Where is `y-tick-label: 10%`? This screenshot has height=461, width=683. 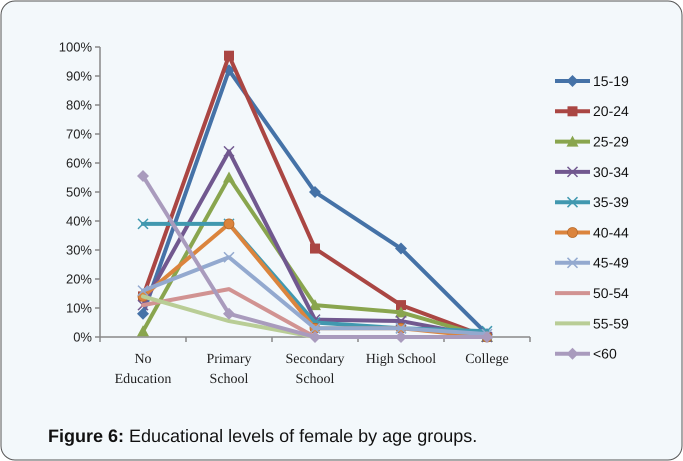
y-tick-label: 10% is located at coordinates (79, 308).